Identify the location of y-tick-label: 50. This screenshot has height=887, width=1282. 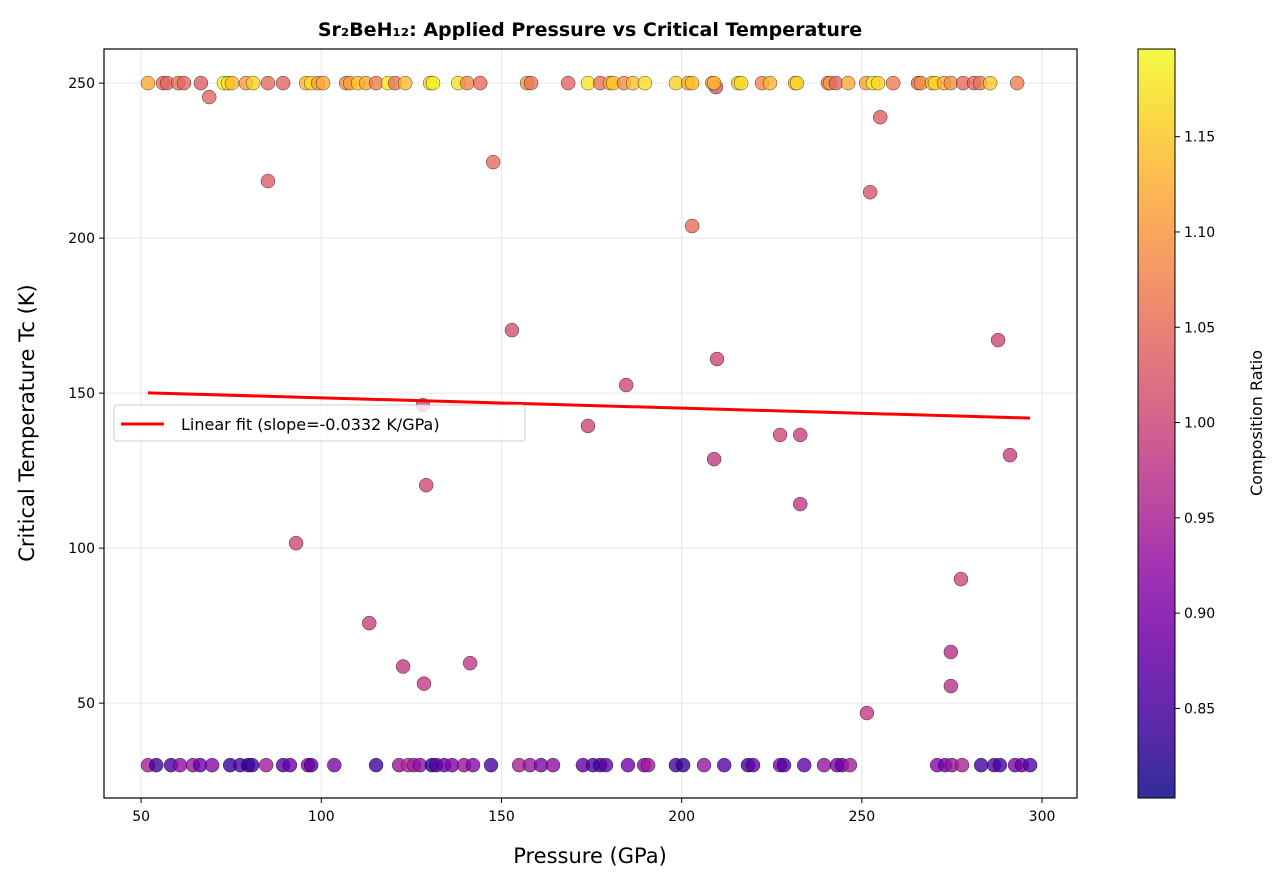
(86, 704).